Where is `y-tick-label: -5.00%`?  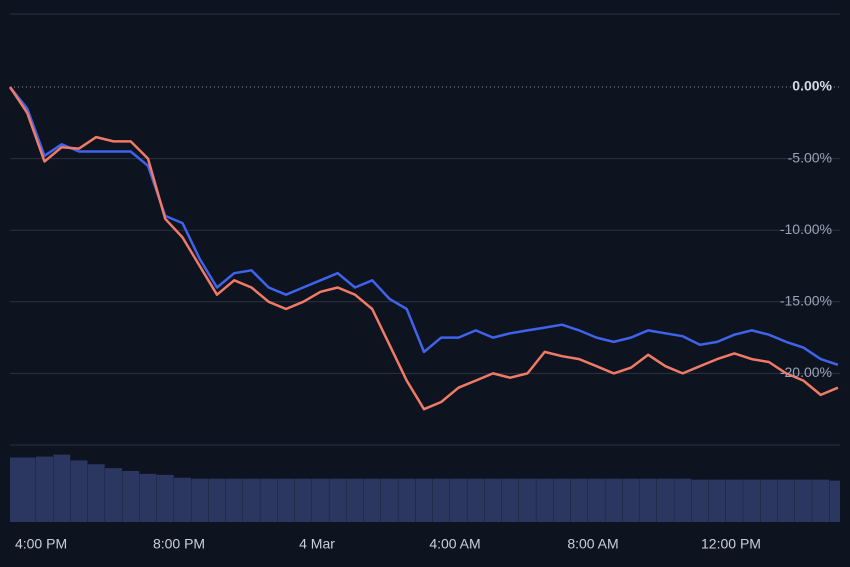 y-tick-label: -5.00% is located at coordinates (810, 157).